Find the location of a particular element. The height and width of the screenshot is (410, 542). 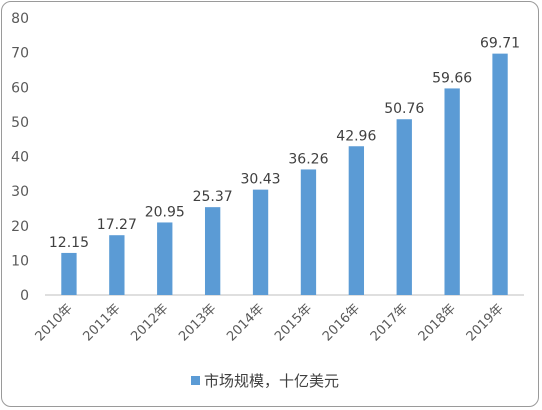

y-tick-label: 80 is located at coordinates (20, 19).